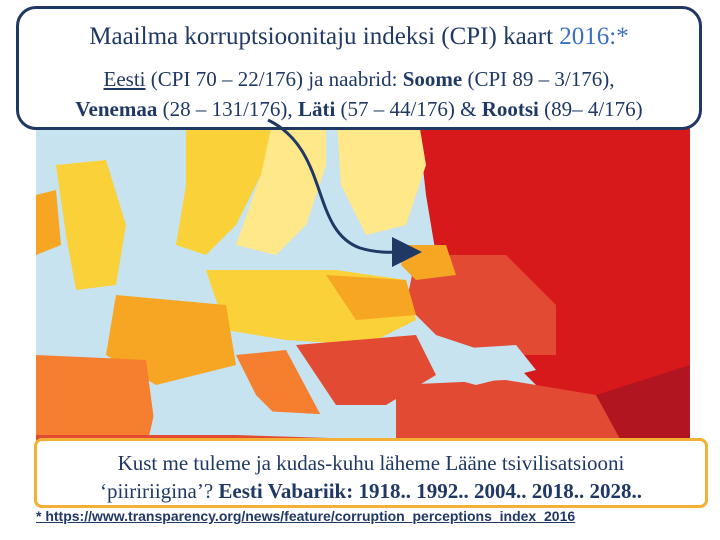  I want to click on sweden-label: Rootsi, so click(510, 109).